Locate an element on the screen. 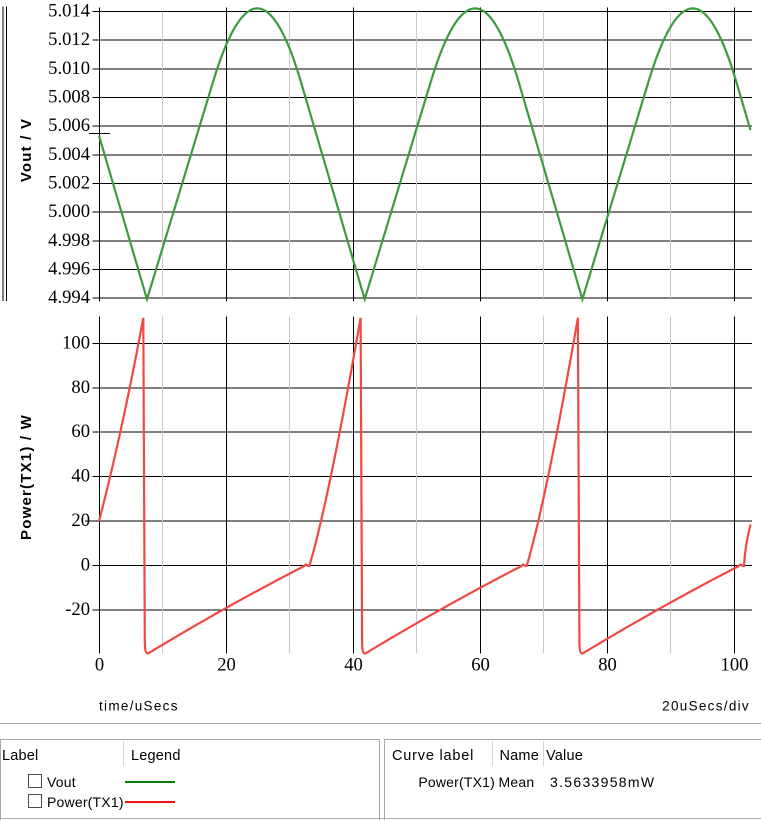  svg-text: 5.002 is located at coordinates (69, 183).